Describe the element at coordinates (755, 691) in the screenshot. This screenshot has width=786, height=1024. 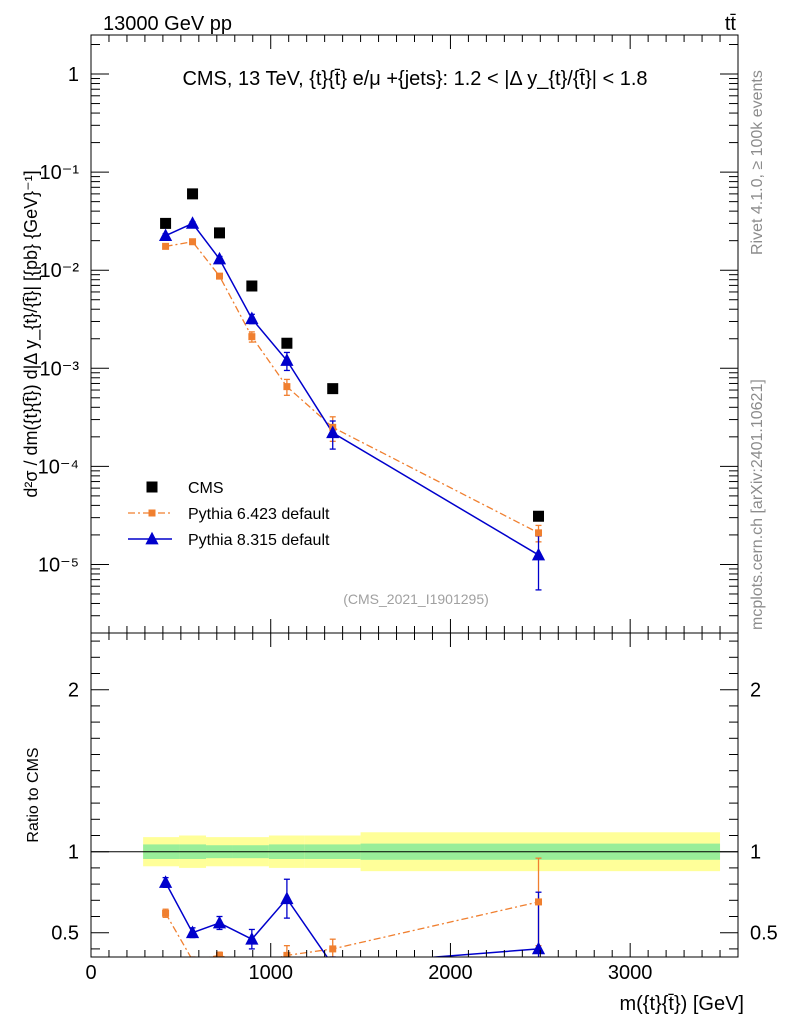
I see `ratio-y-tick-label-right: 2` at that location.